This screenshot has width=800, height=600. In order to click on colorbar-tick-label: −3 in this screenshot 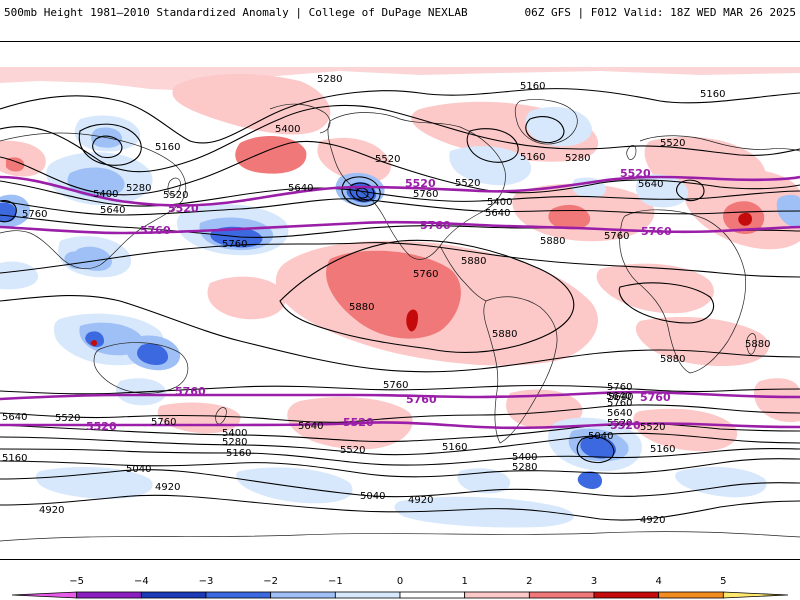, I will do `click(206, 581)`.